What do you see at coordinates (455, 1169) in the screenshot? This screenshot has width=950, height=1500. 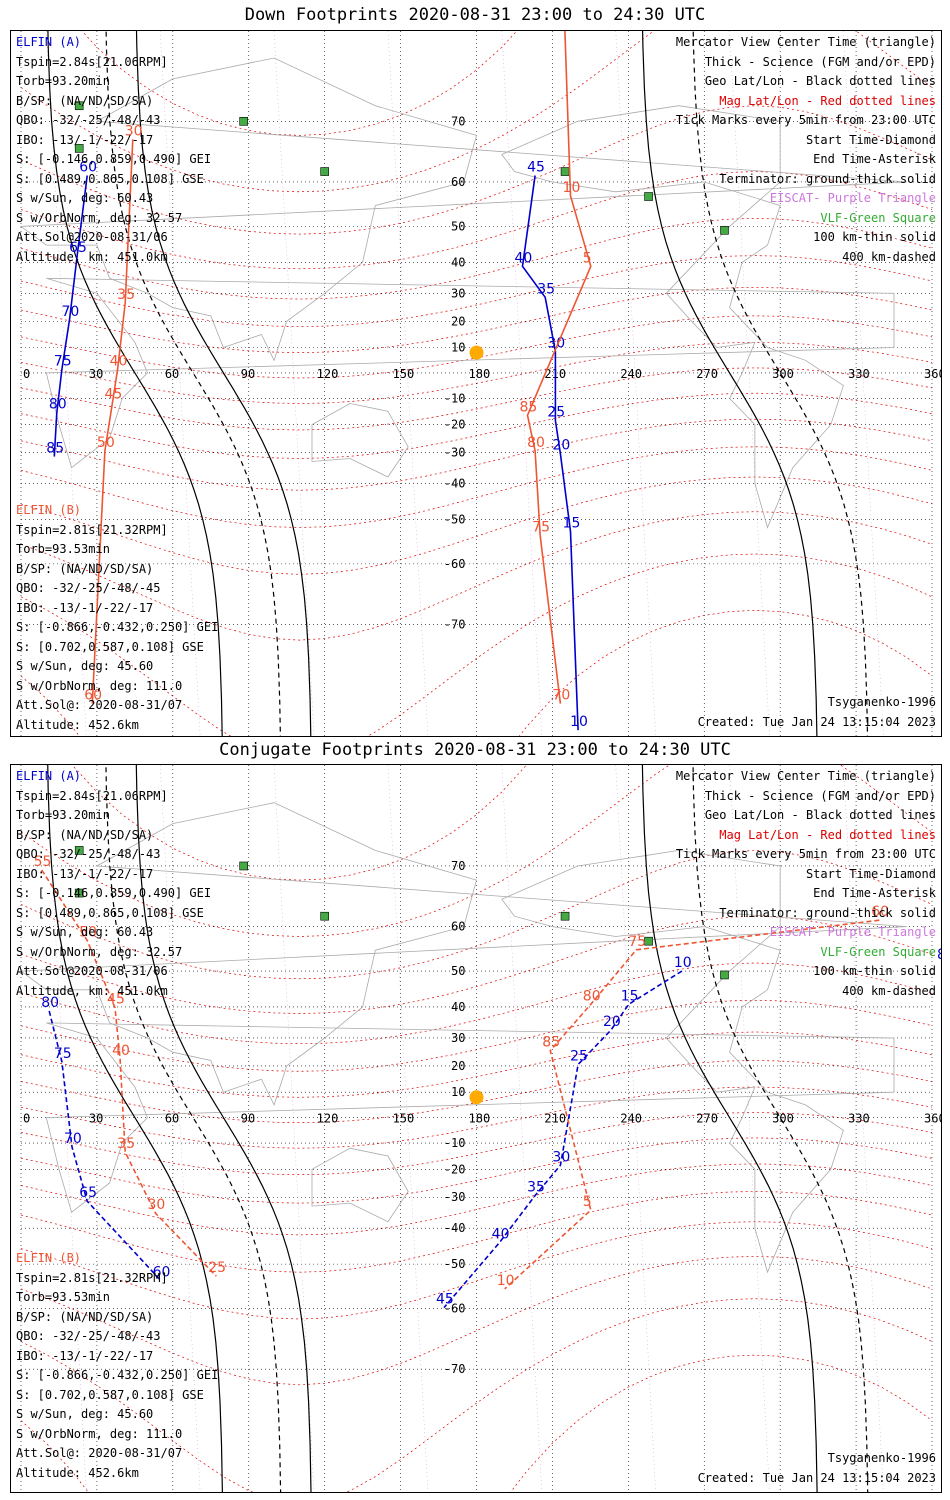 I see `lat-tick-label: -20` at bounding box center [455, 1169].